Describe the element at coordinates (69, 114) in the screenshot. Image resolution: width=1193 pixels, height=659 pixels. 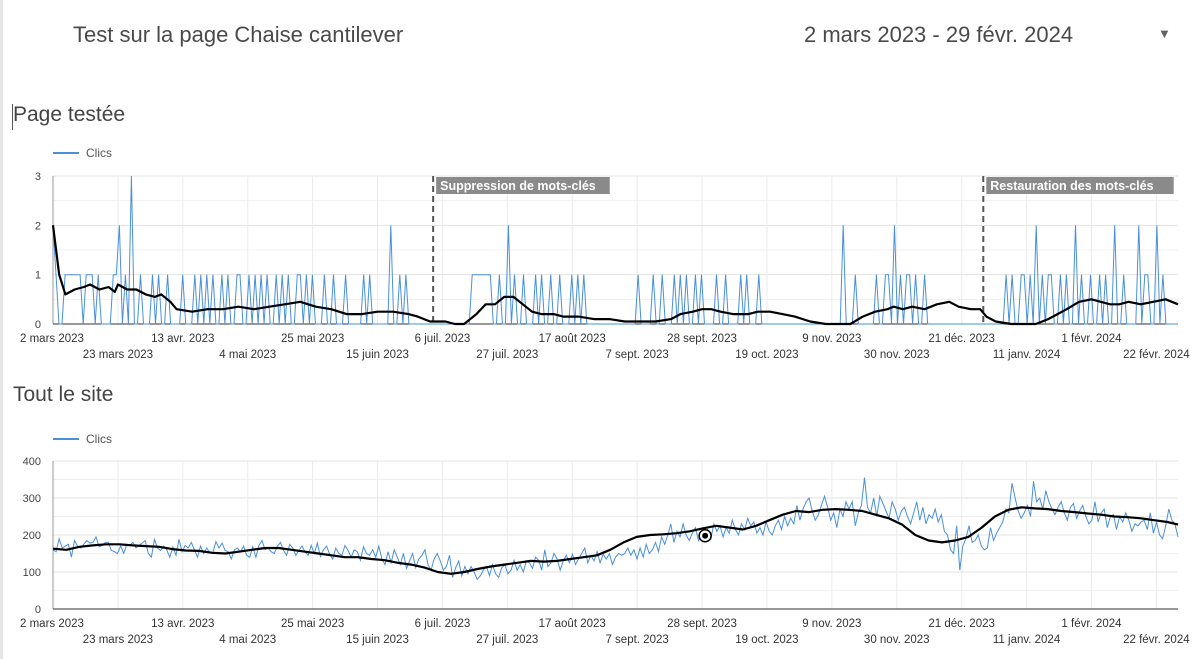
I see `chart-title-page: Page testée` at that location.